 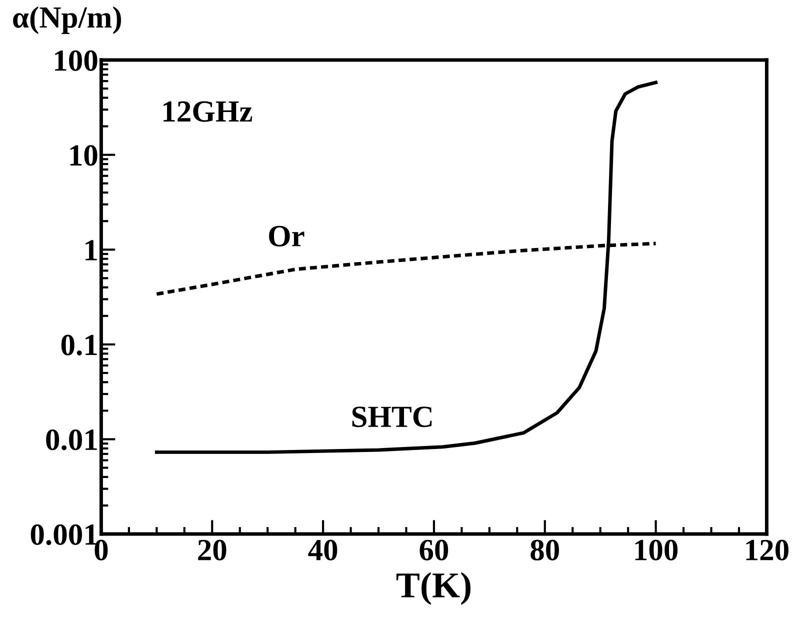 I want to click on y-tick-label: 100, so click(x=76, y=60).